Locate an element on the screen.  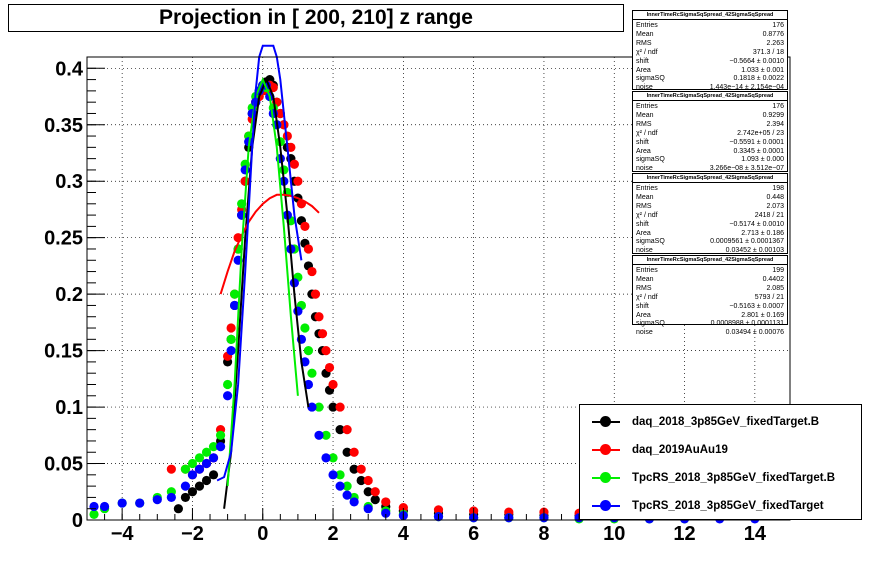
stats-value: 371.3 / 18 is located at coordinates (768, 52).